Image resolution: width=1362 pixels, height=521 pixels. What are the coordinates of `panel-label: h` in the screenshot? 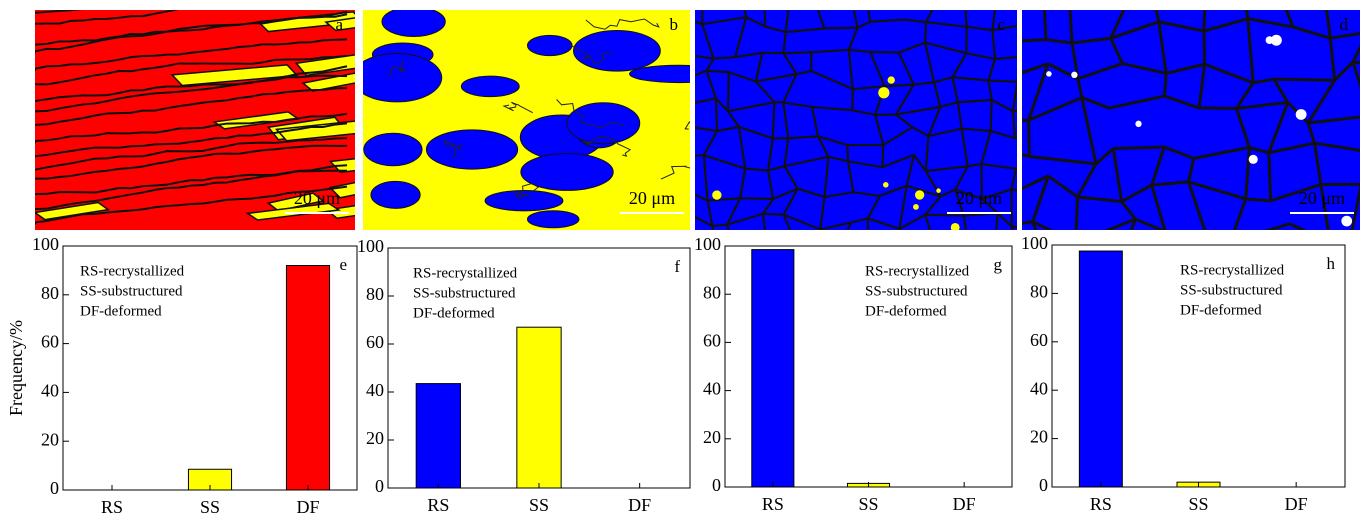 It's located at (1331, 263).